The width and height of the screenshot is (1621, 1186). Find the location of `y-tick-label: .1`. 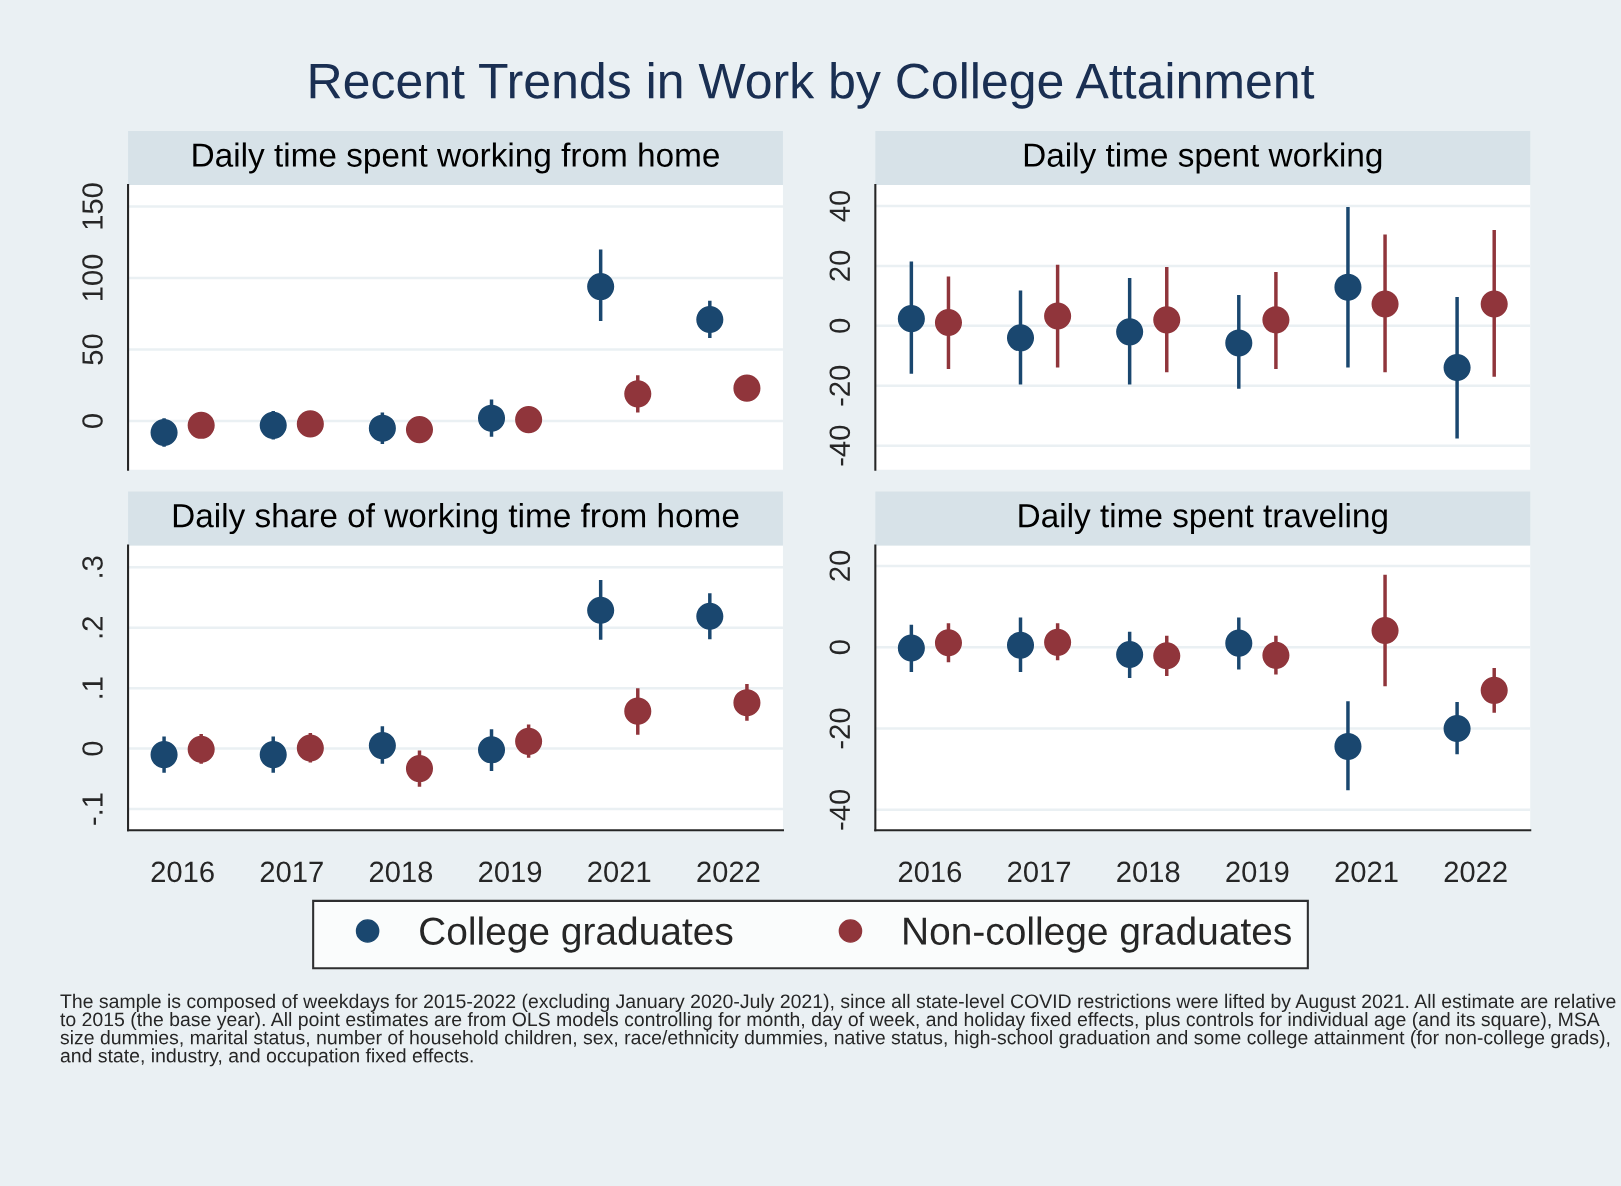

y-tick-label: .1 is located at coordinates (92, 687).